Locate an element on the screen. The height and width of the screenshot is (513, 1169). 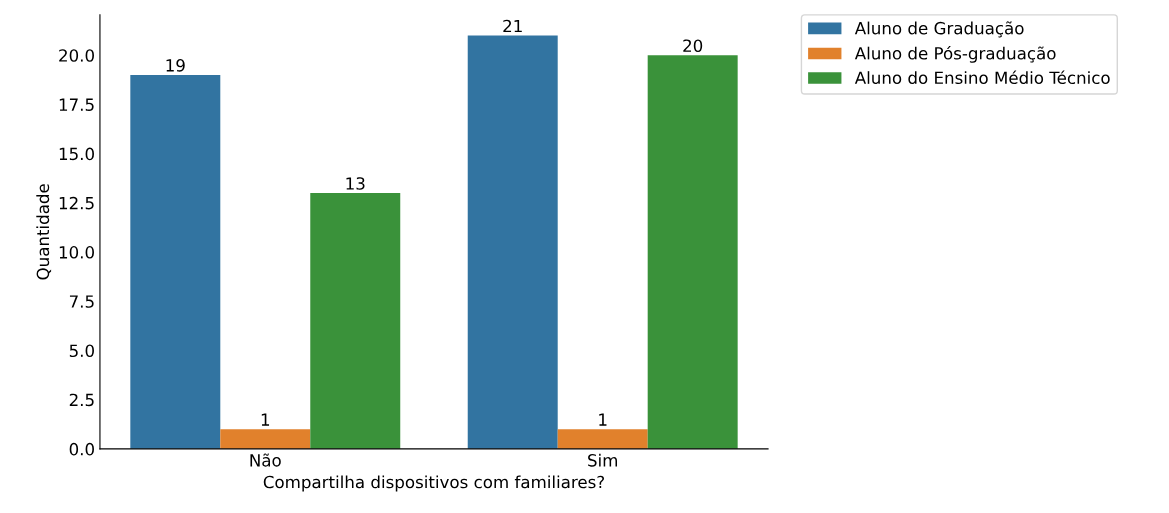
legend-label: Aluno de Graduação is located at coordinates (939, 29).